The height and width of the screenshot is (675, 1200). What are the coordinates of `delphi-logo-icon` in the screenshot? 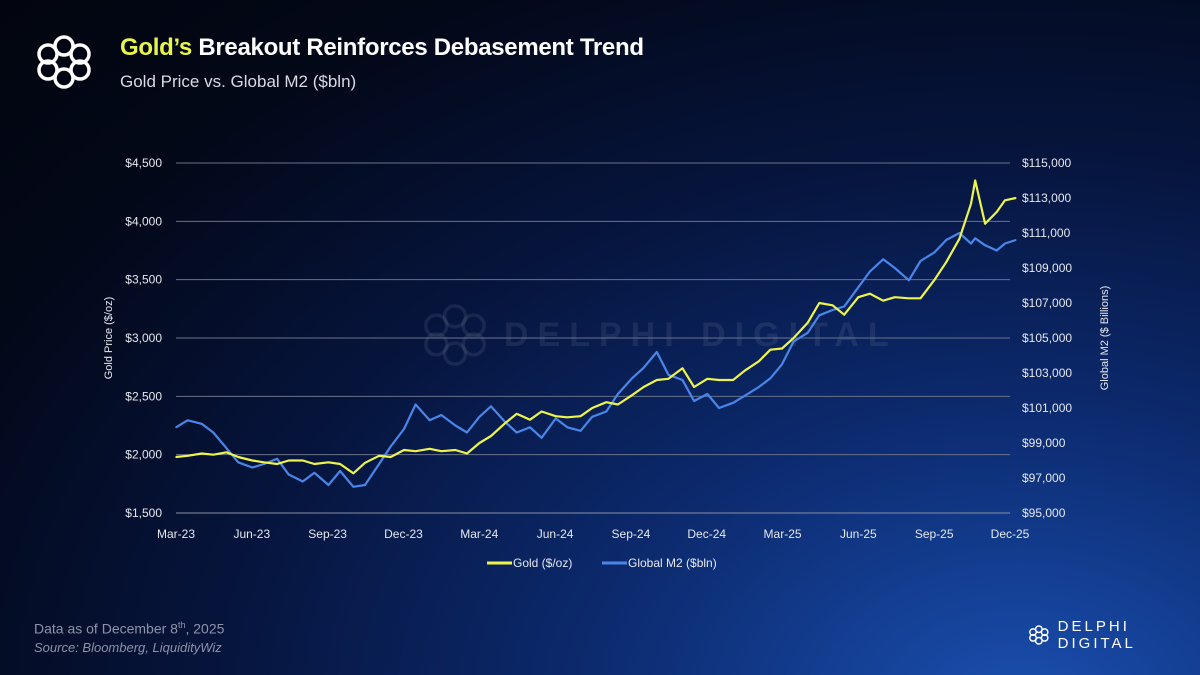 It's located at (64, 62).